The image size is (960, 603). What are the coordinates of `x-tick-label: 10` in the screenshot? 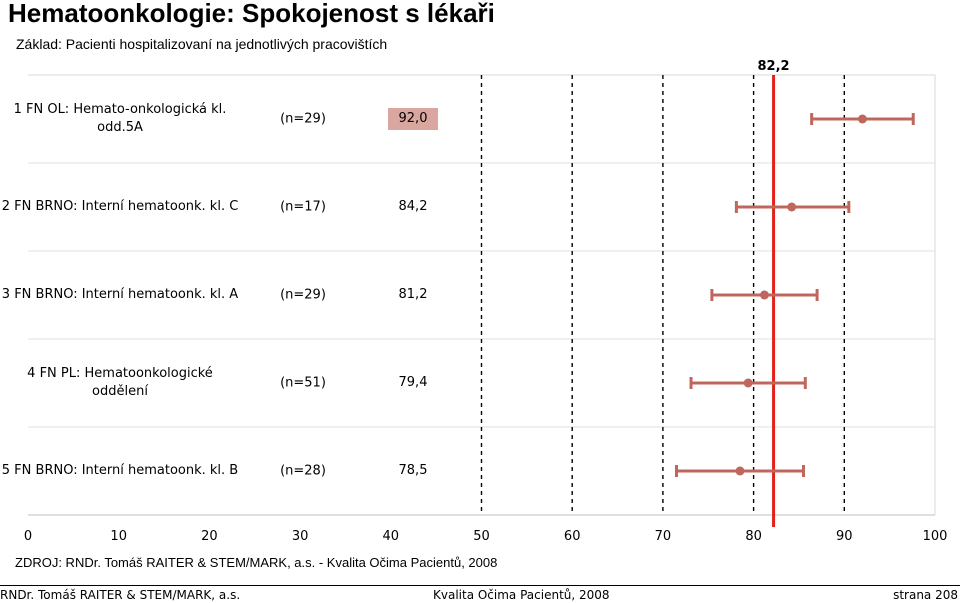 It's located at (118, 536).